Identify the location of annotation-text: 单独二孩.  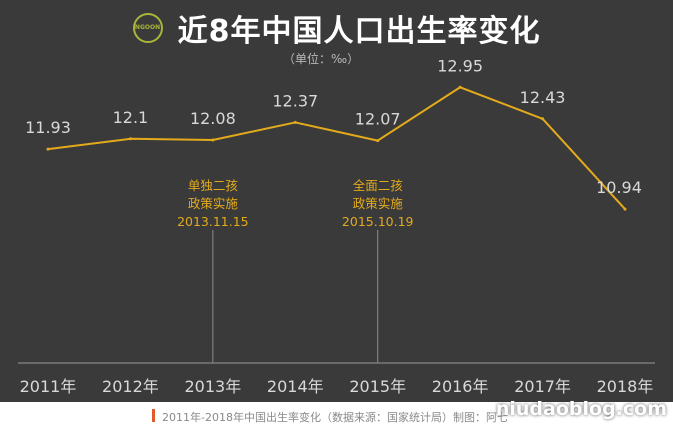
(213, 185).